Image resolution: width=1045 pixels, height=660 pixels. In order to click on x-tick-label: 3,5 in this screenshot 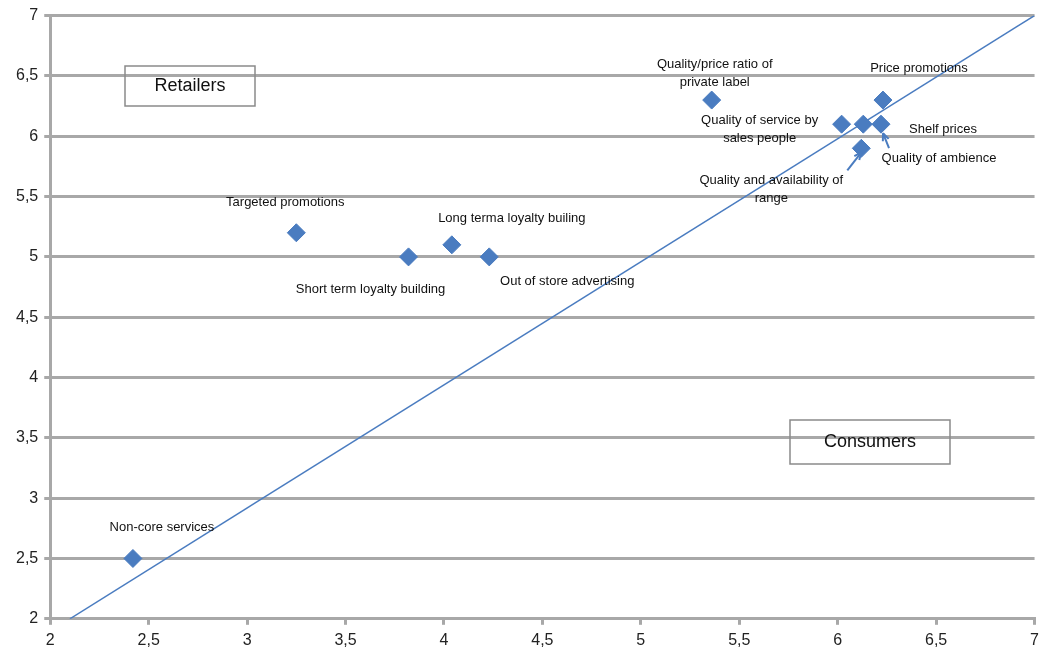, I will do `click(345, 639)`.